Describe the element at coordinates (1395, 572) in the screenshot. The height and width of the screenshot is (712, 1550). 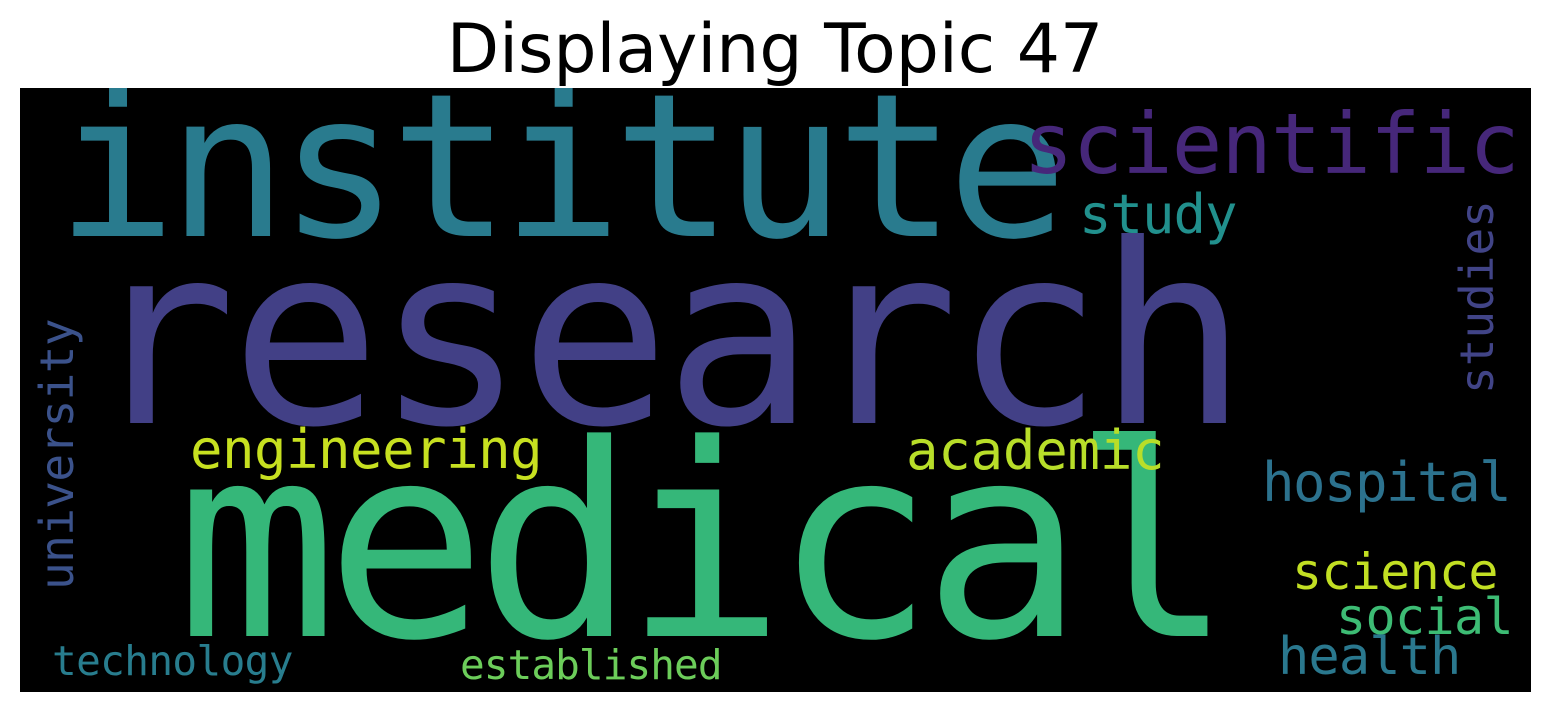
I see `word-science: science` at that location.